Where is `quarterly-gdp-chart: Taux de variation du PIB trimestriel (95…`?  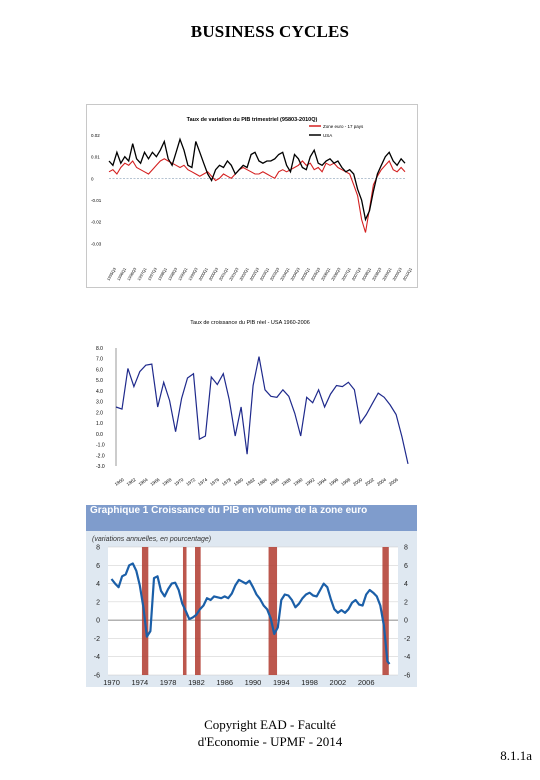
quarterly-gdp-chart: Taux de variation du PIB trimestriel (95… is located at coordinates (252, 196).